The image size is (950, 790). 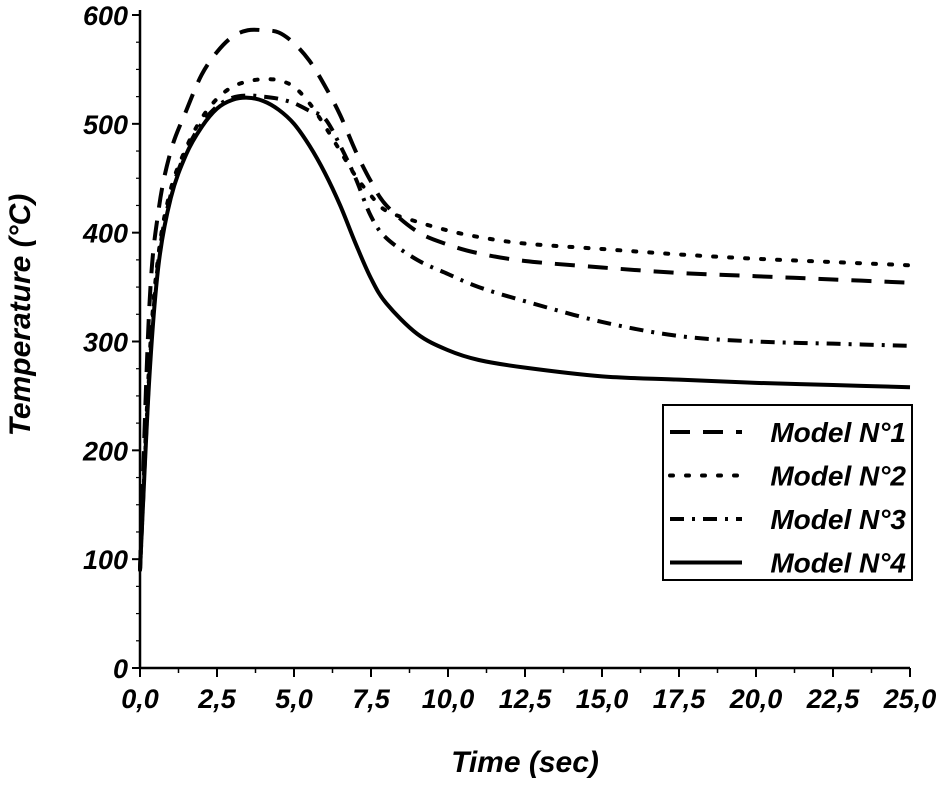 I want to click on x-tick-label: 7,5, so click(x=371, y=699).